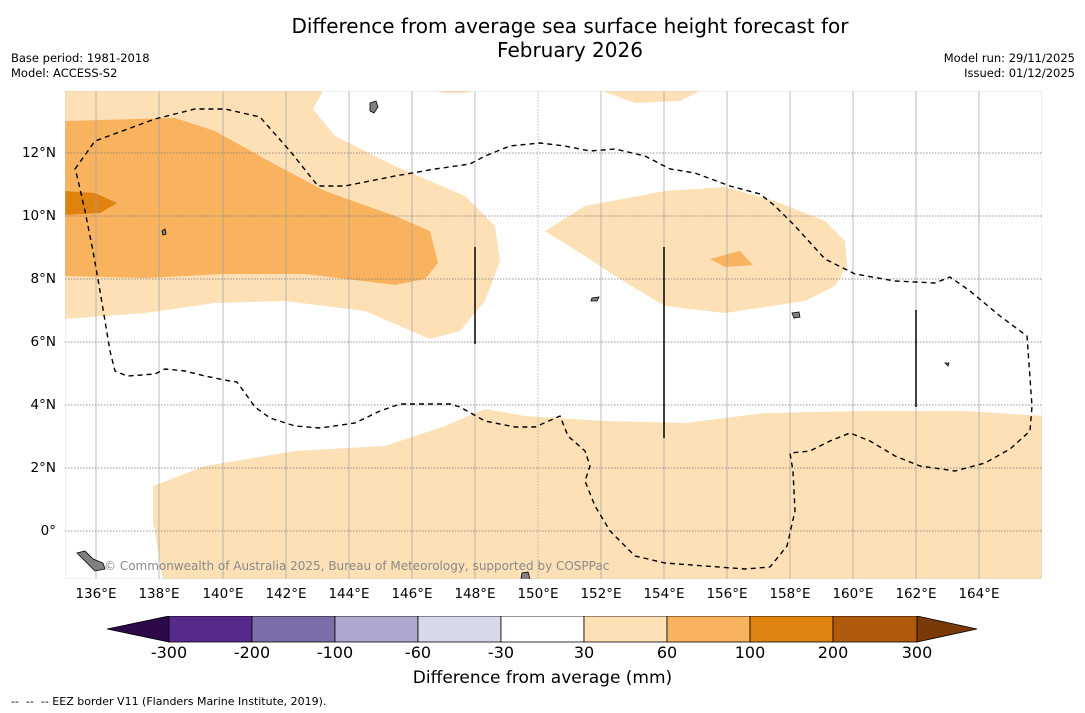 The height and width of the screenshot is (713, 1085). What do you see at coordinates (979, 594) in the screenshot?
I see `lon-label: 164°E` at bounding box center [979, 594].